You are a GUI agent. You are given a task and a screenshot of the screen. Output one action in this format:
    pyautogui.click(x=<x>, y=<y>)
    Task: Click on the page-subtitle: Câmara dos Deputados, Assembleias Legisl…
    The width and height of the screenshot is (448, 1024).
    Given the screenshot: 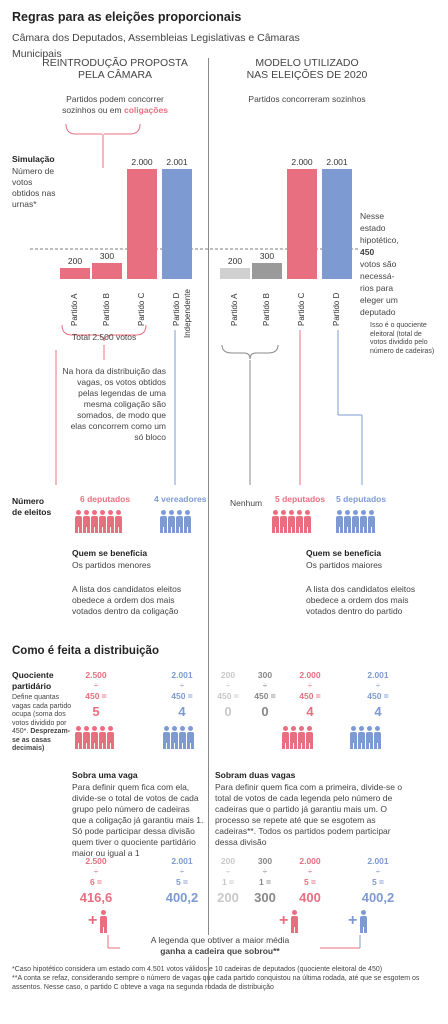 What is the action you would take?
    pyautogui.click(x=156, y=46)
    